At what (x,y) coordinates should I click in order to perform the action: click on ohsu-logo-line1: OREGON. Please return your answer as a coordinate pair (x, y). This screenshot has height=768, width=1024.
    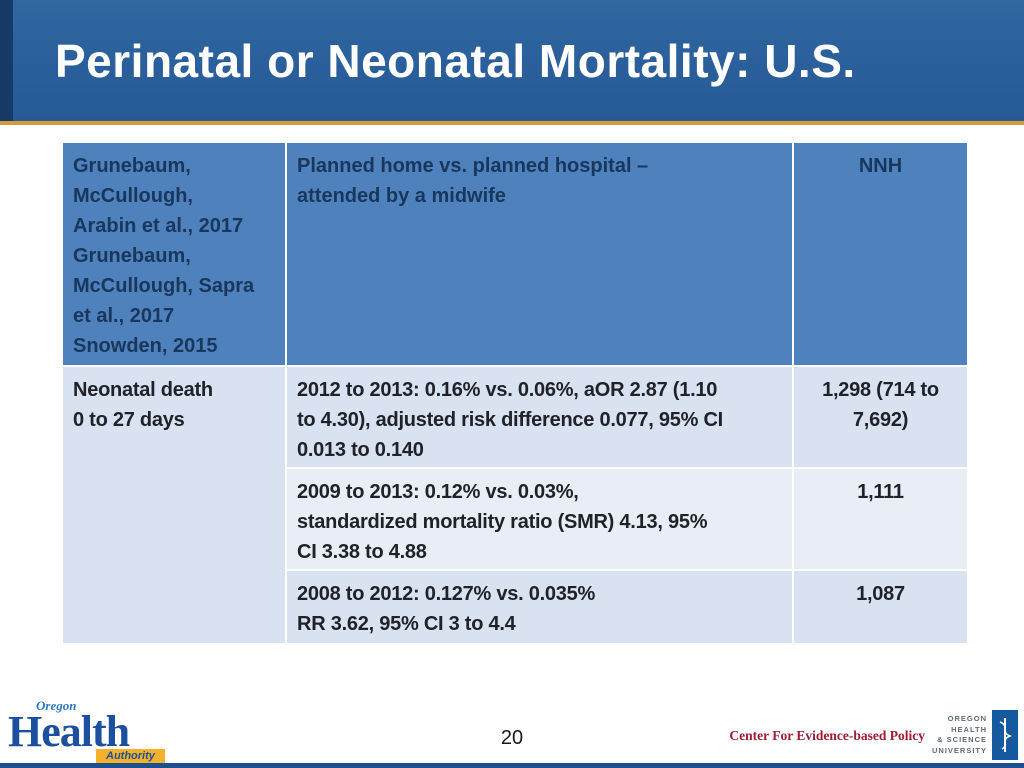
    Looking at the image, I should click on (967, 718).